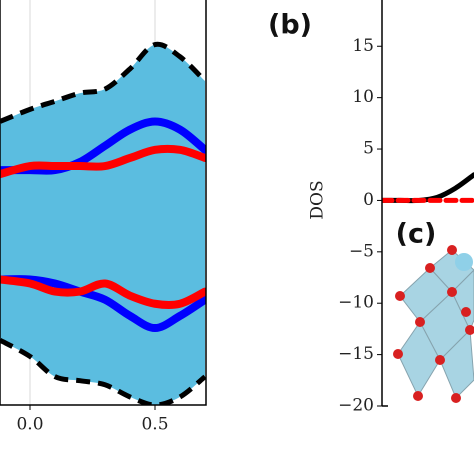 This screenshot has height=474, width=474. I want to click on y-tick-label: −20, so click(356, 406).